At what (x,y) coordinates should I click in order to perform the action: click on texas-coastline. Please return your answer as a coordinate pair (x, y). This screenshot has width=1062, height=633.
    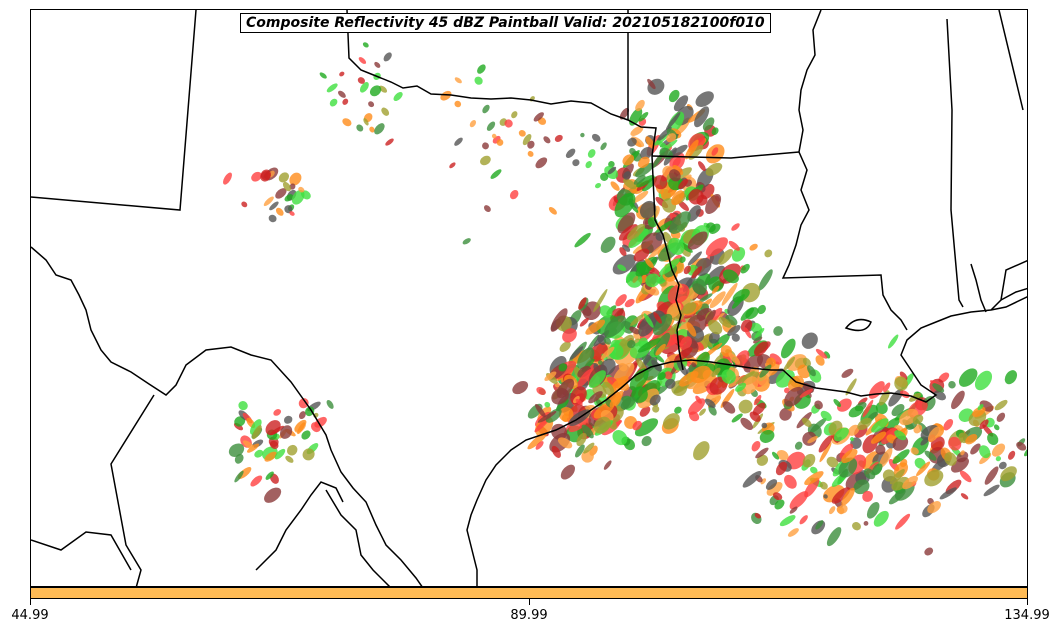
    Looking at the image, I should click on (624, 472).